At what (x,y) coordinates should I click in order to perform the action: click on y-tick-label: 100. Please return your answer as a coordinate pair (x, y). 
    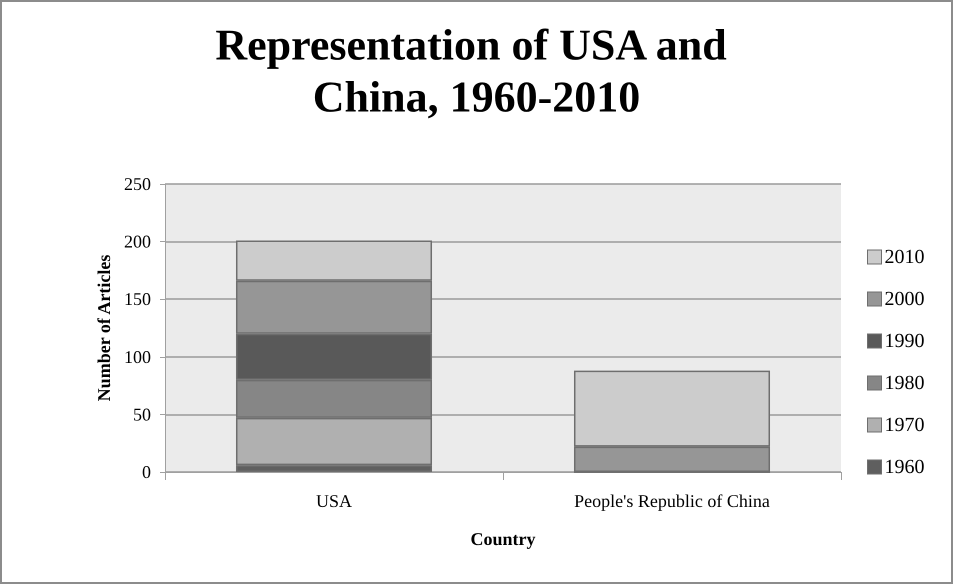
    Looking at the image, I should click on (137, 356).